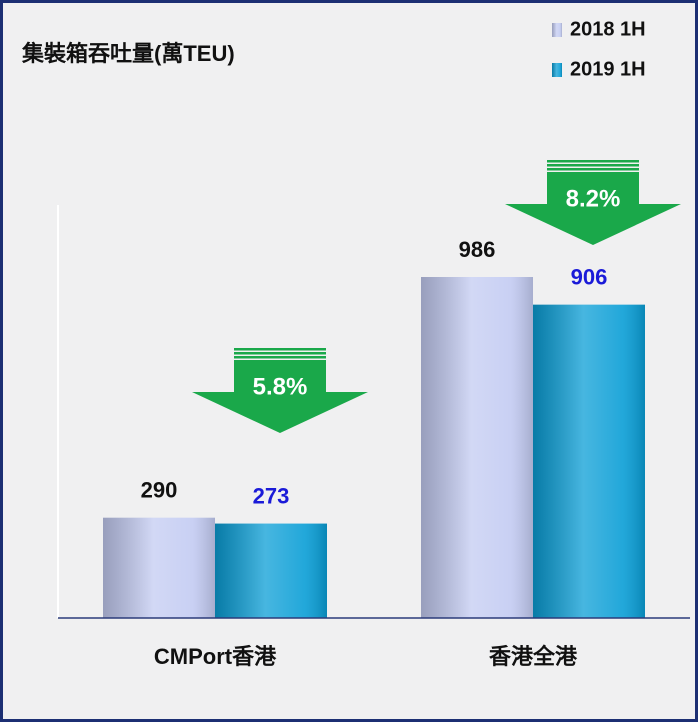 The image size is (698, 722). Describe the element at coordinates (533, 656) in the screenshot. I see `x-tick-label: 香港全港` at that location.